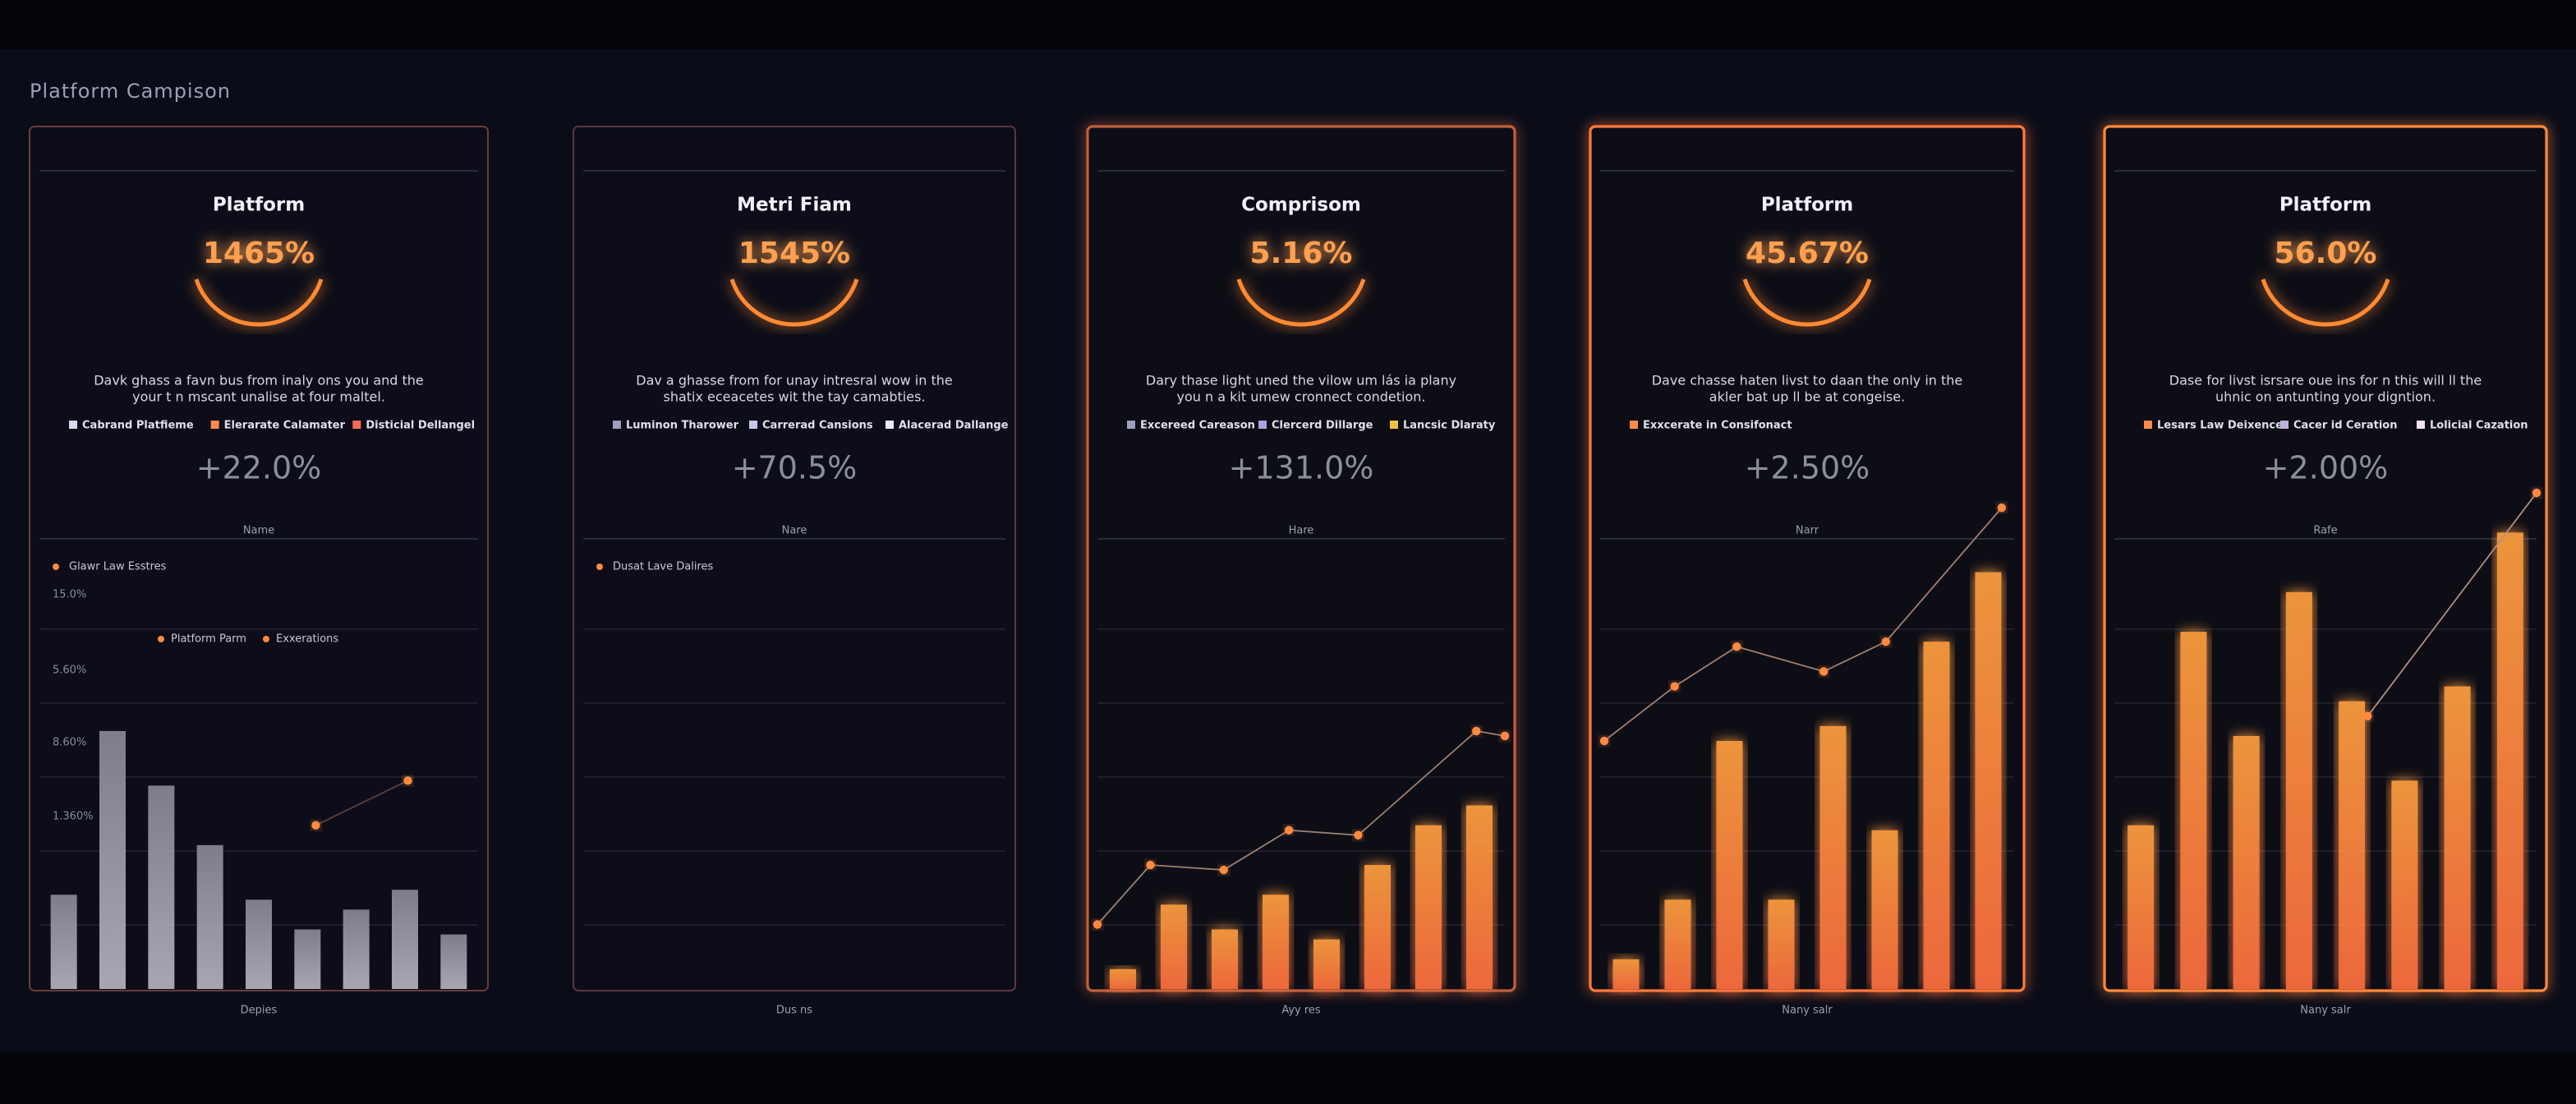 The width and height of the screenshot is (2576, 1104). I want to click on legend-dot, so click(266, 639).